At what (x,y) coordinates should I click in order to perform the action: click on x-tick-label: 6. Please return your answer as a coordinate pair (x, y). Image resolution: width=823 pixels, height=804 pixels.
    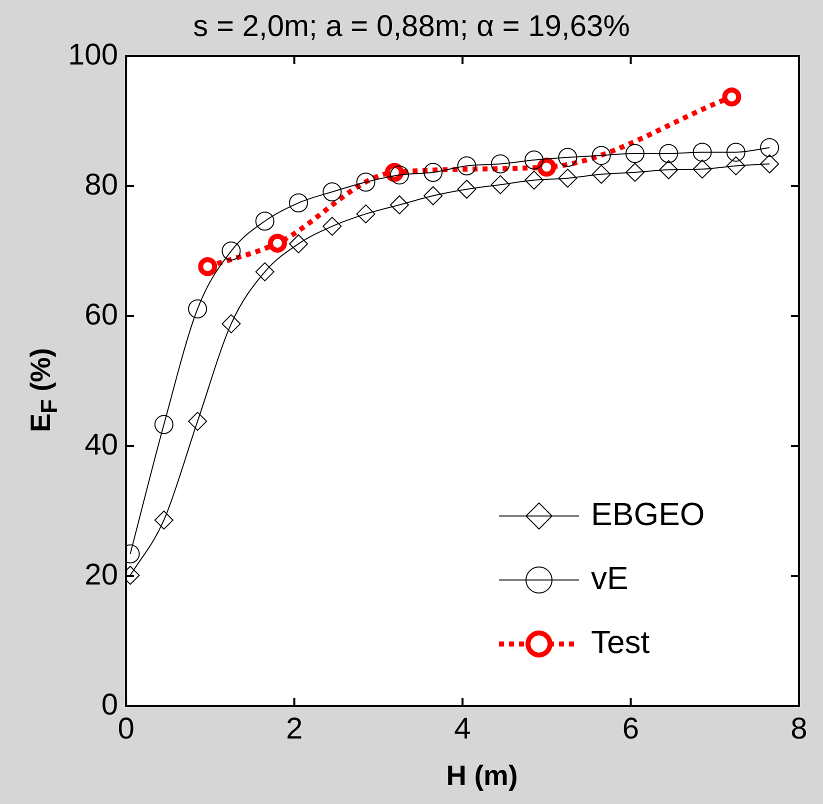
    Looking at the image, I should click on (631, 729).